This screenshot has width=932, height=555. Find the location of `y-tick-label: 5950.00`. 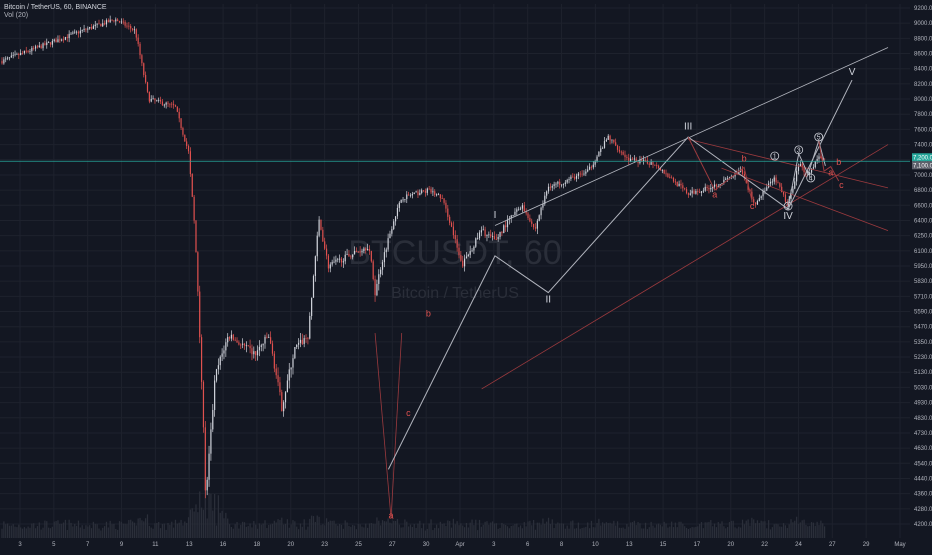

y-tick-label: 5950.00 is located at coordinates (923, 267).